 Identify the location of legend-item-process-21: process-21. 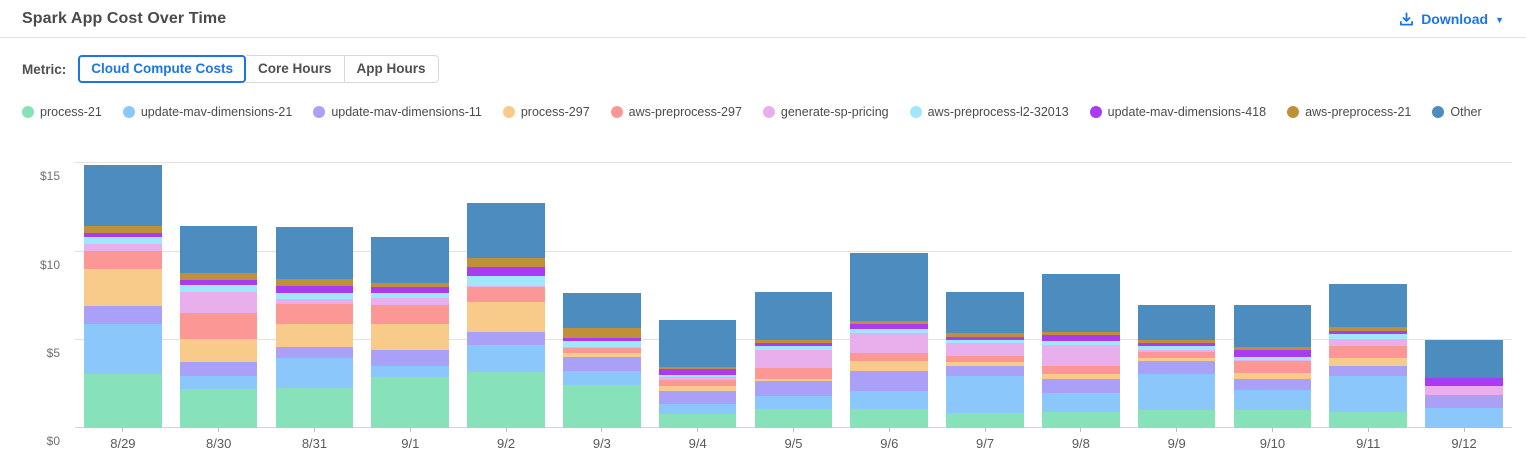
(62, 112).